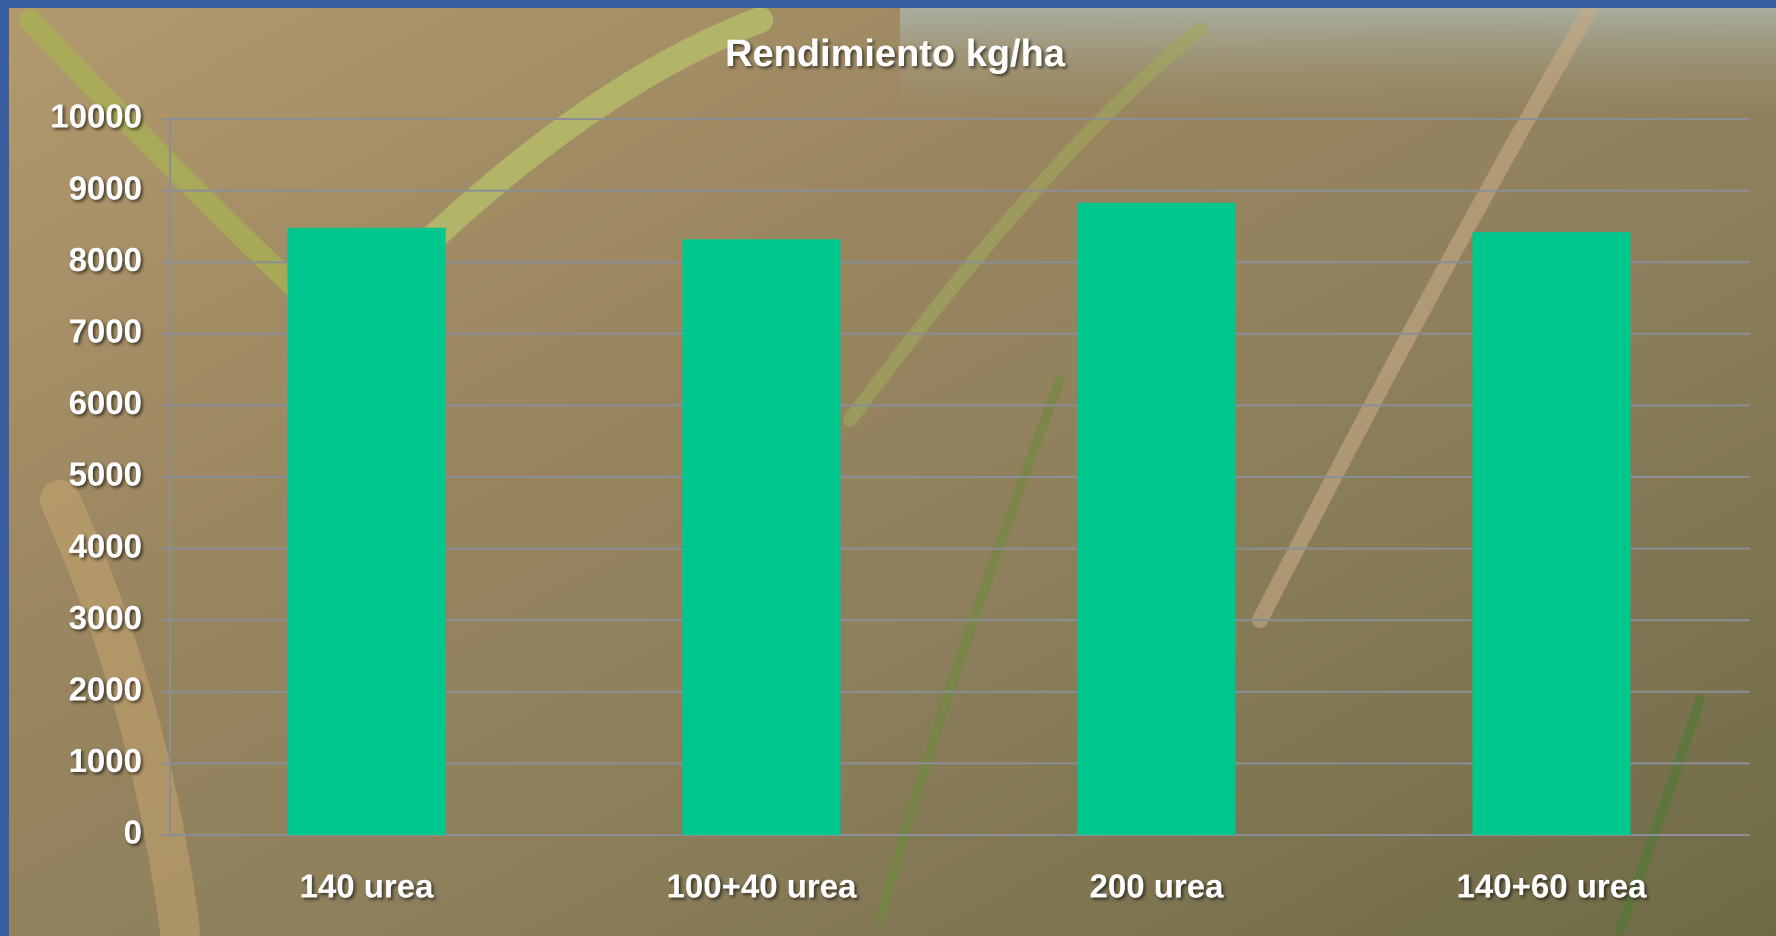  Describe the element at coordinates (105, 259) in the screenshot. I see `y-tick-label: 8000` at that location.